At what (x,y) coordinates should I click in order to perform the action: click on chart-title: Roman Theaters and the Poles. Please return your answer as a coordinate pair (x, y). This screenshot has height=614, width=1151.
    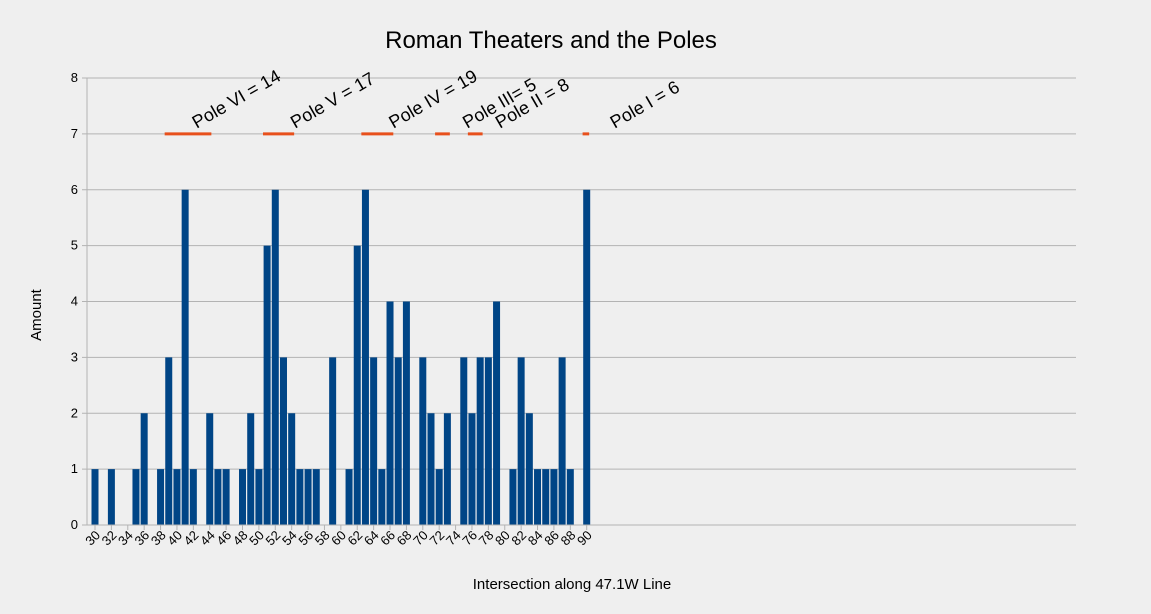
    Looking at the image, I should click on (551, 40).